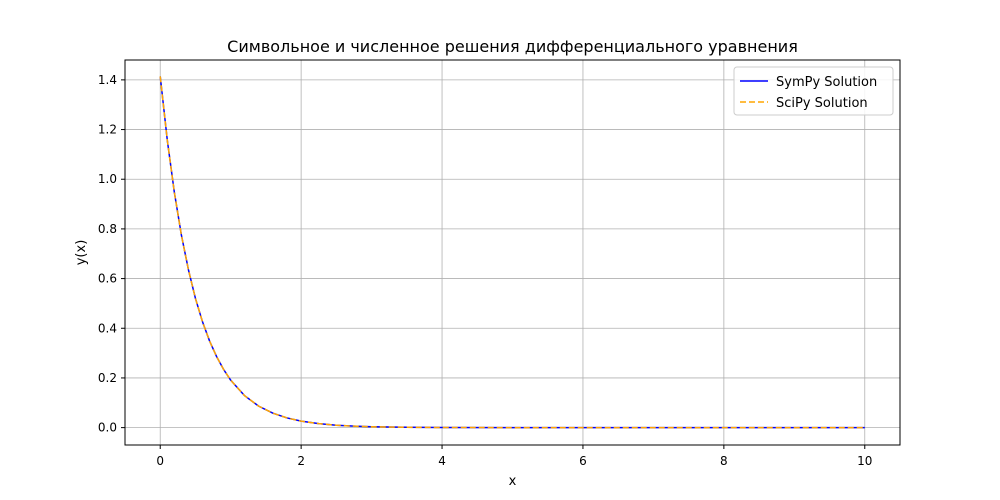 This screenshot has height=500, width=1000. What do you see at coordinates (826, 82) in the screenshot?
I see `legend-label: SymPy Solution` at bounding box center [826, 82].